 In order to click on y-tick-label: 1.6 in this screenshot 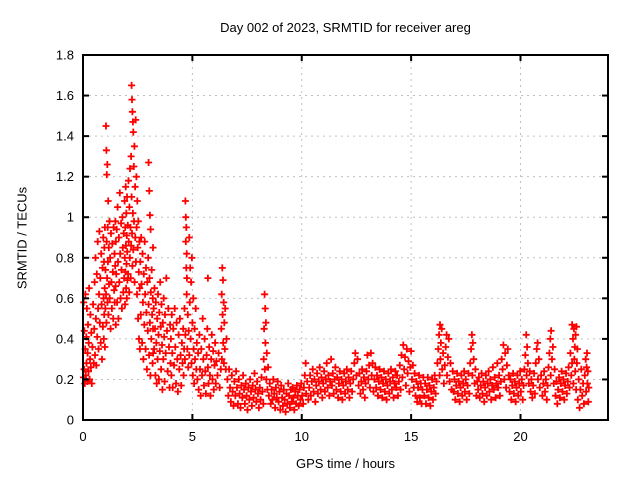, I will do `click(65, 95)`.